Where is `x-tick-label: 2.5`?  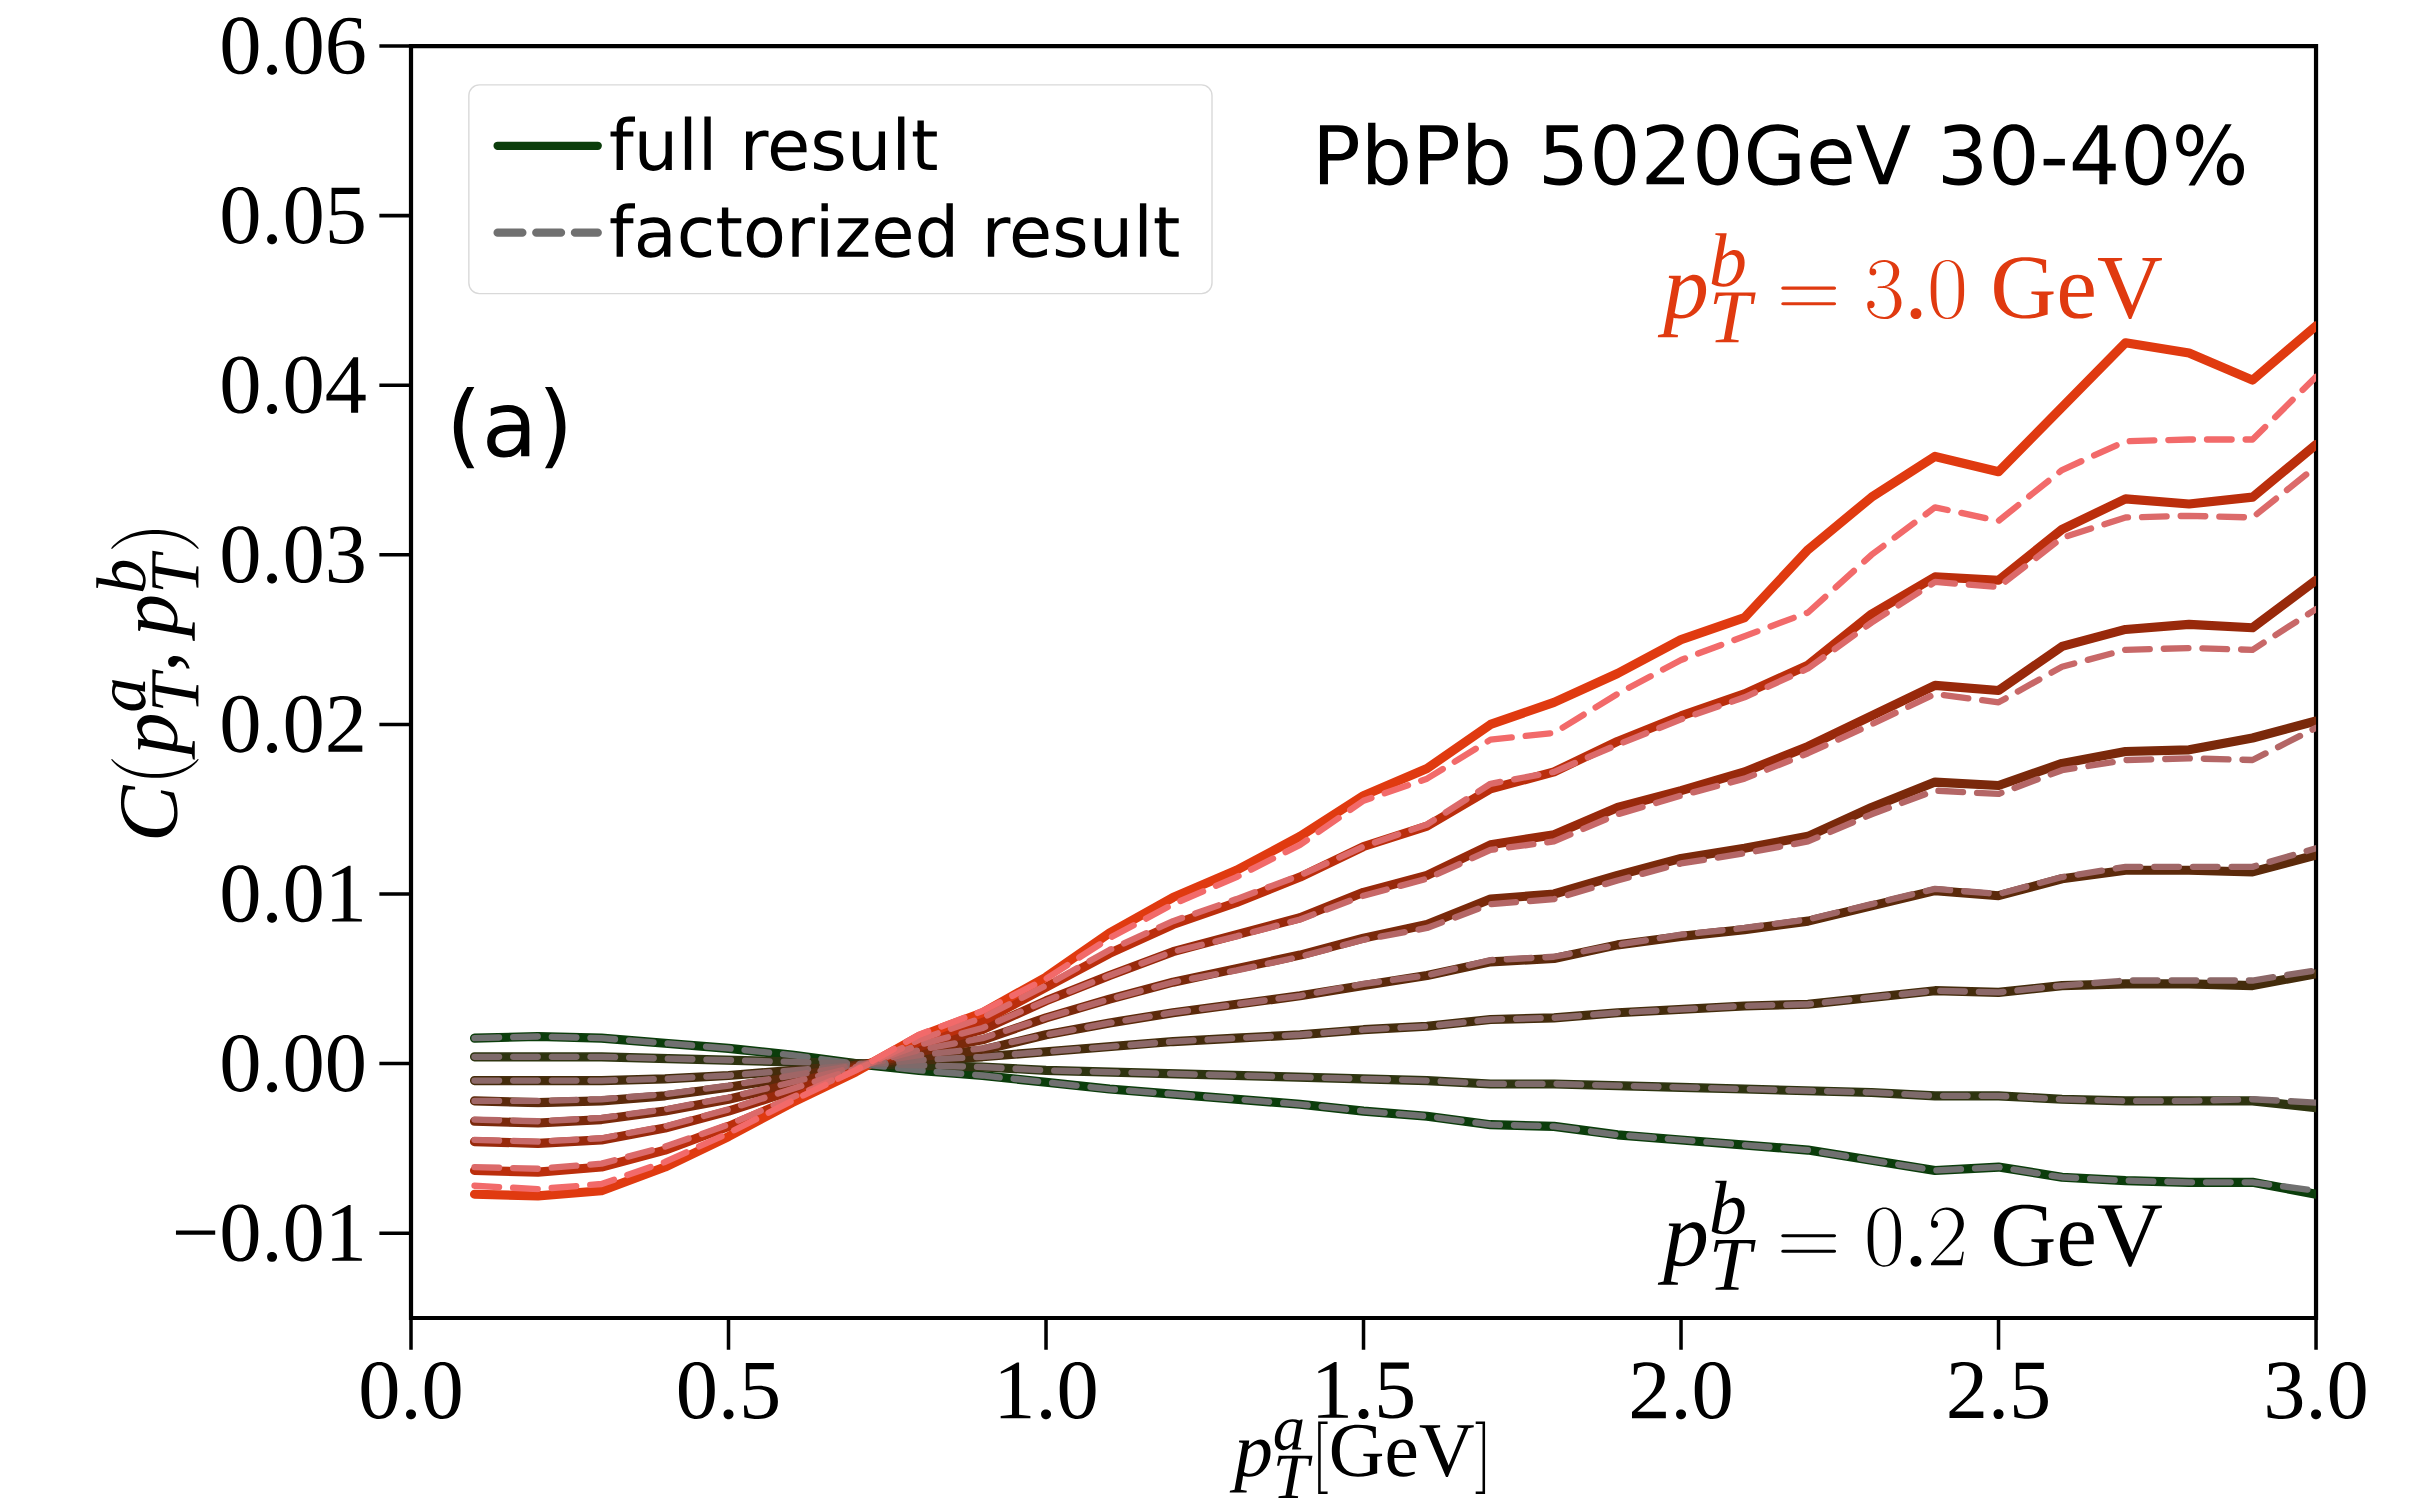
x-tick-label: 2.5 is located at coordinates (1998, 1391).